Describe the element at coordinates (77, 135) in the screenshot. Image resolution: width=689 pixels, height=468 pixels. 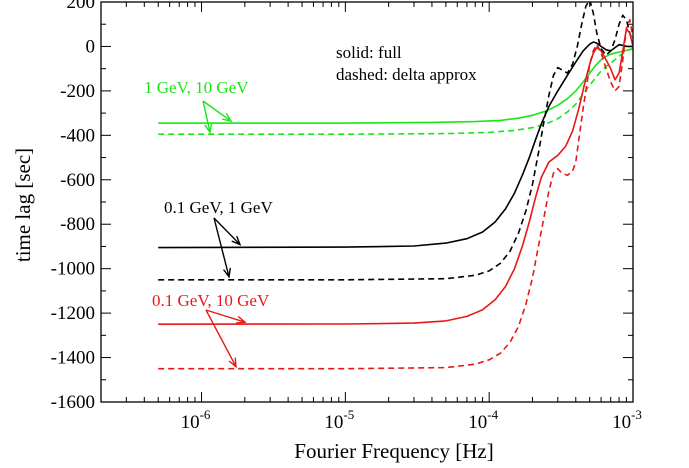
I see `y-tick-label: -400` at that location.